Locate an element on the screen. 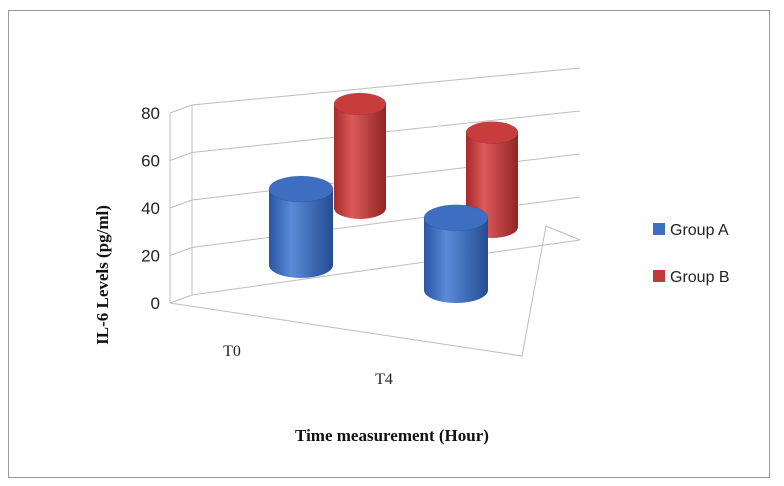 This screenshot has width=784, height=486. x-category-label: T4 is located at coordinates (384, 379).